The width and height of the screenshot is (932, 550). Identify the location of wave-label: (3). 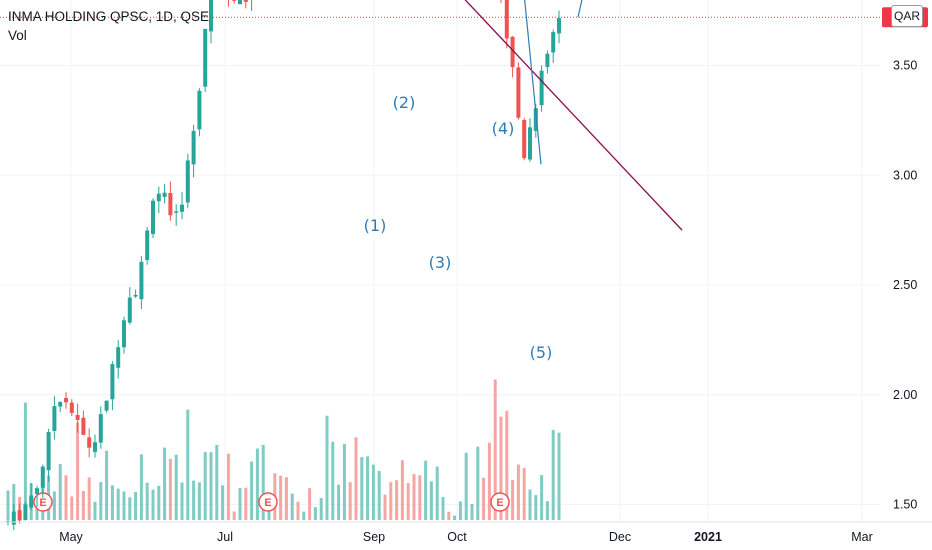
(440, 262).